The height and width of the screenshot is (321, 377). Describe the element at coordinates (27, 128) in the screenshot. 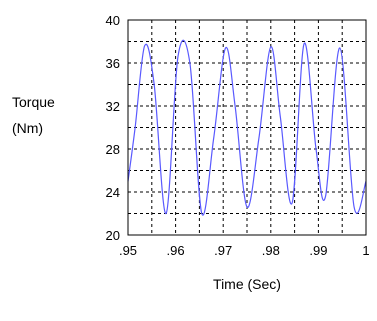

I see `y-axis-label-line-2: (Nm)` at that location.